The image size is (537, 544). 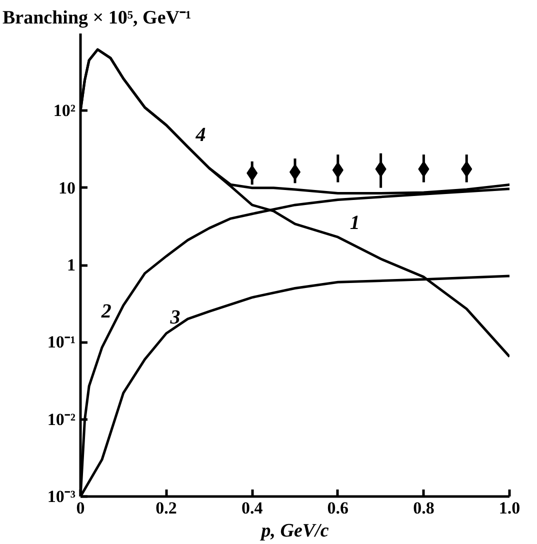 I want to click on x-tick-label: 0.6, so click(x=338, y=508).